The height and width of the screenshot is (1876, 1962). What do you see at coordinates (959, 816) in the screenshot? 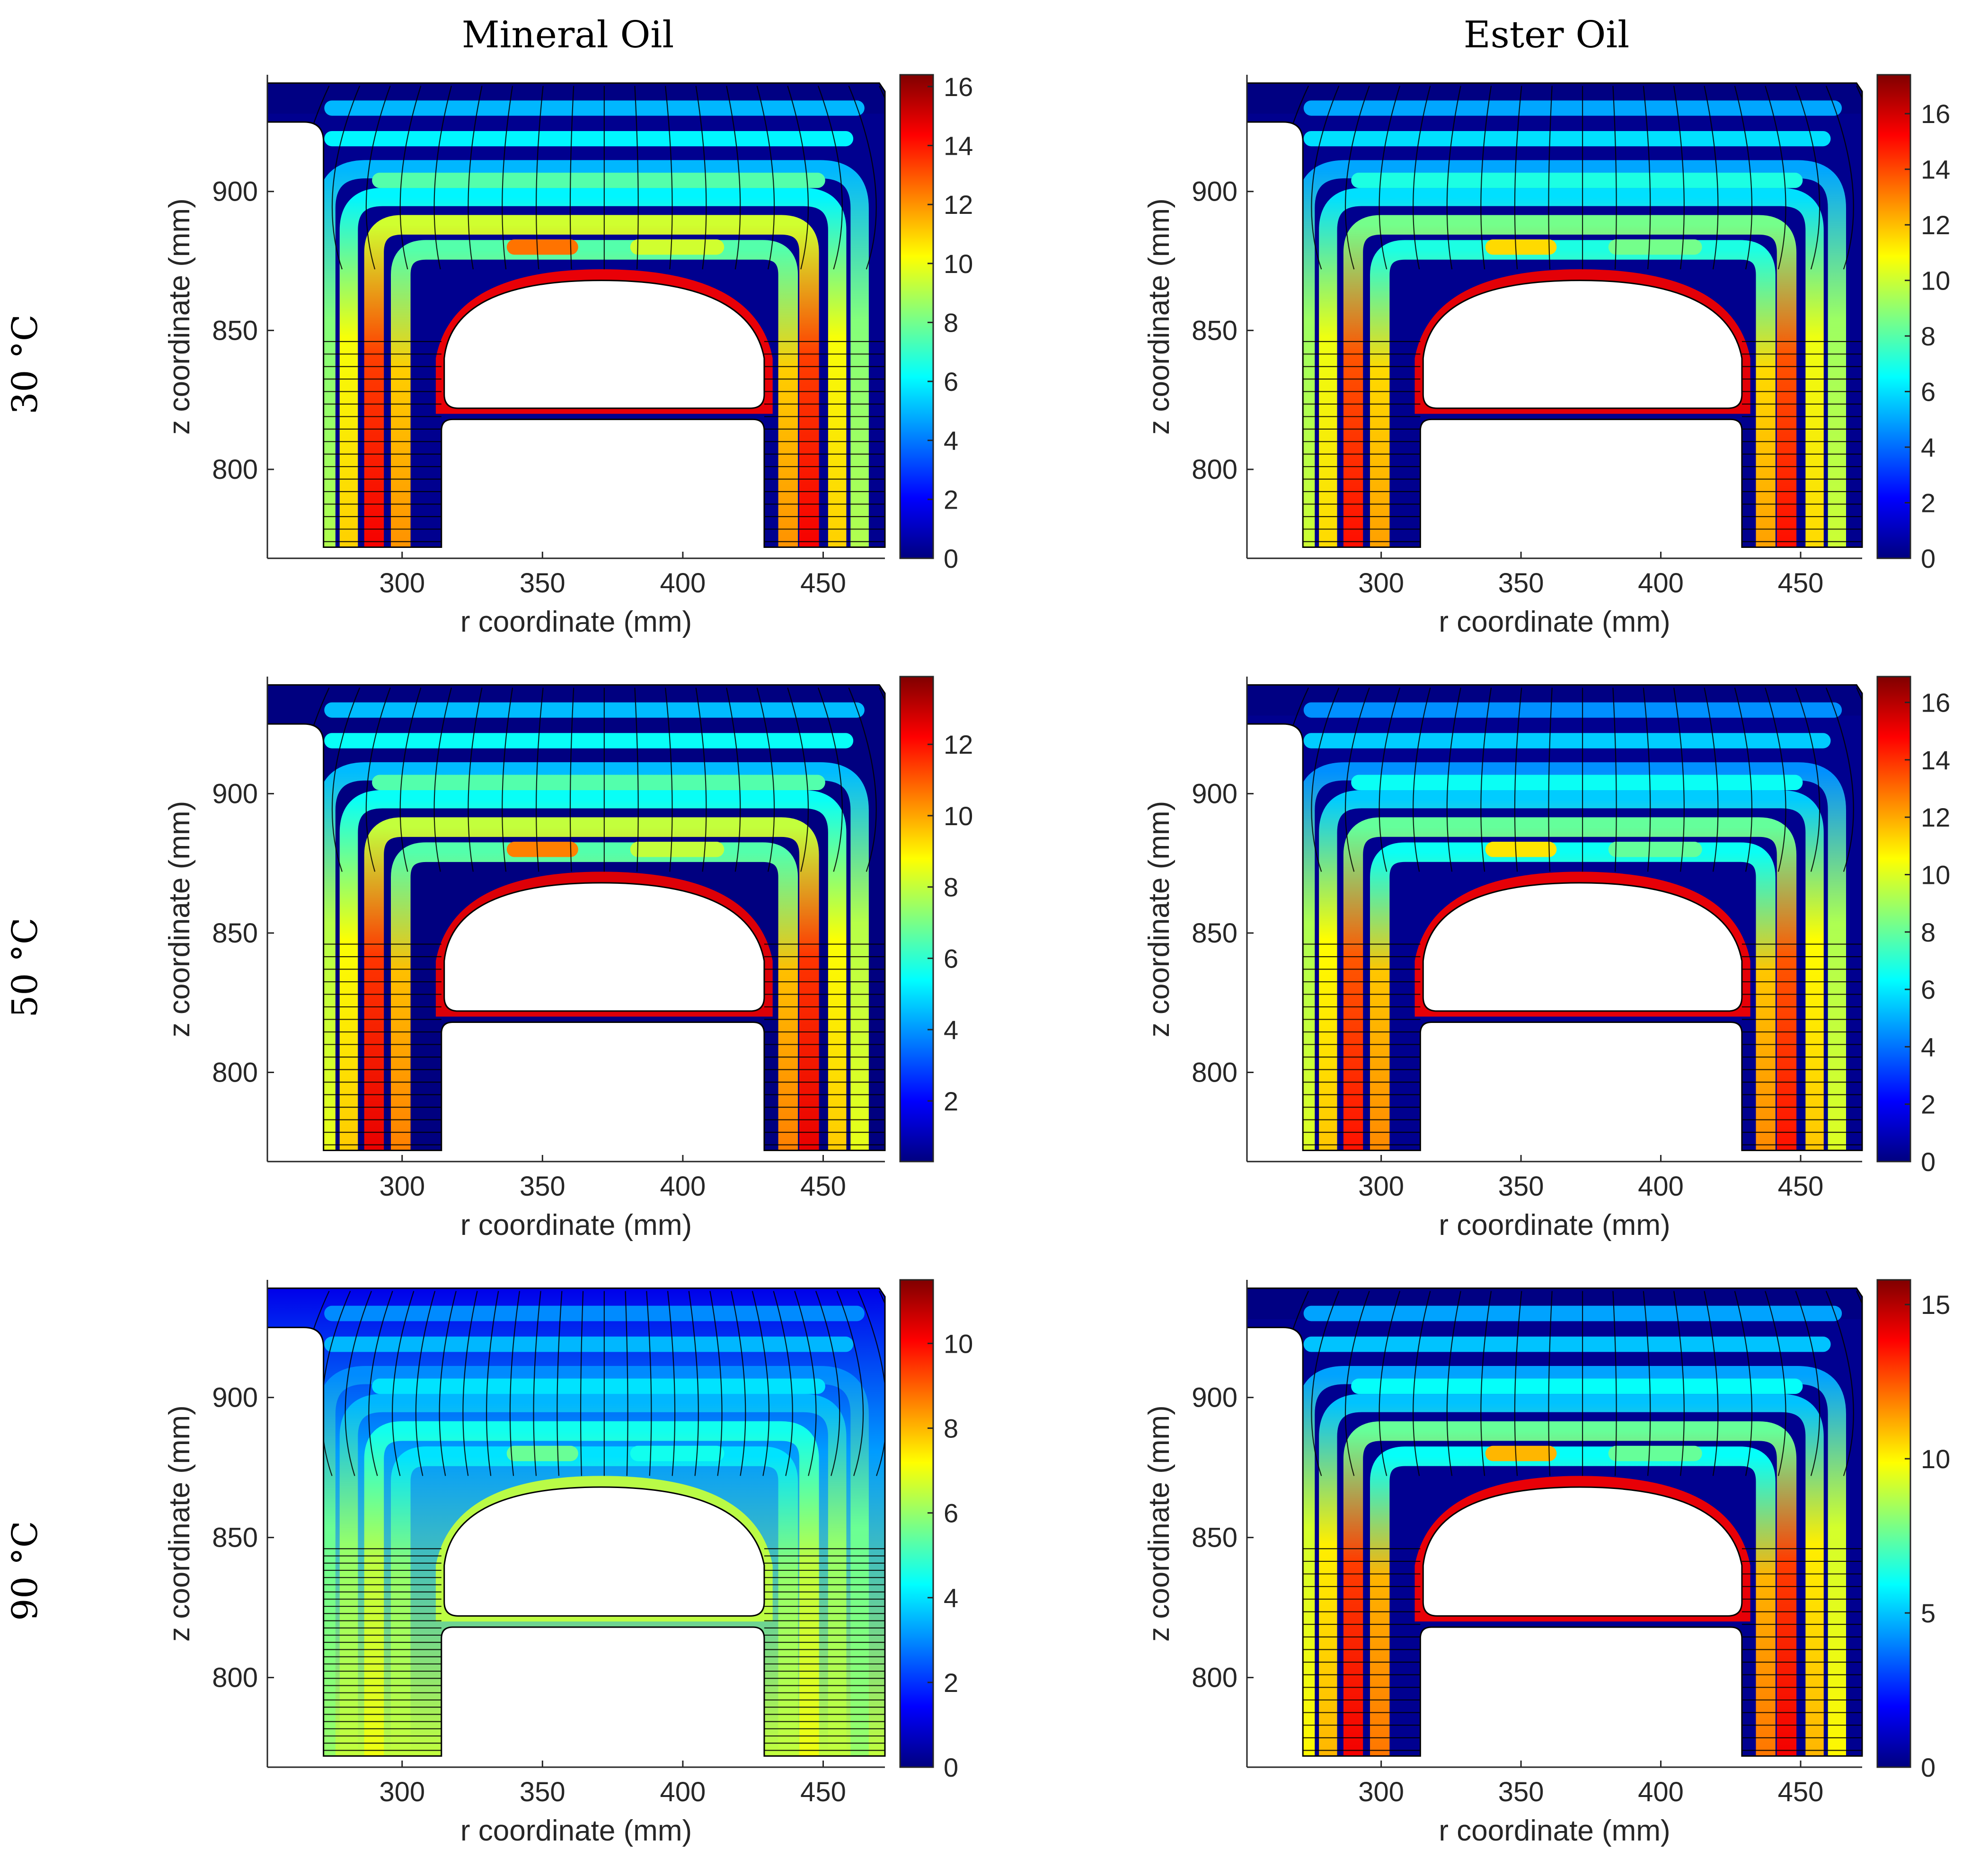
I see `colorbar-tick-label: 10` at bounding box center [959, 816].